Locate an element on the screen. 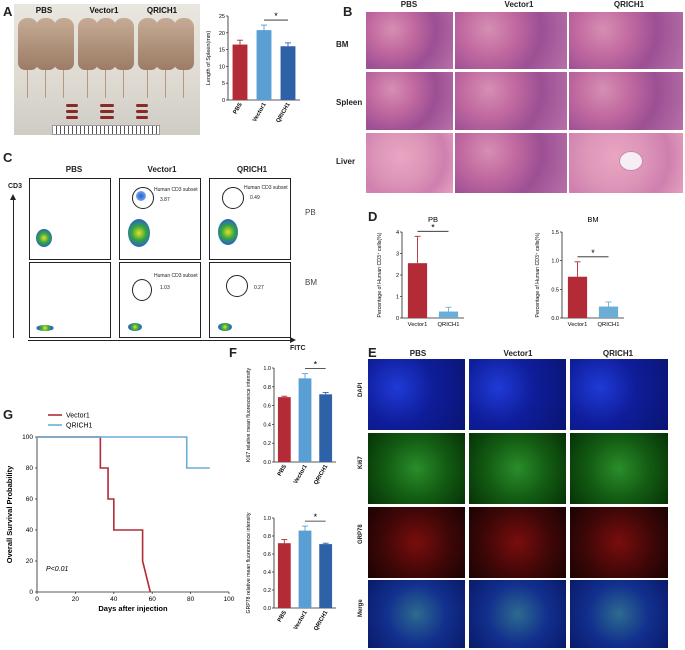 The image size is (685, 650). photo-label-qrich1: QRICH1 is located at coordinates (162, 10).